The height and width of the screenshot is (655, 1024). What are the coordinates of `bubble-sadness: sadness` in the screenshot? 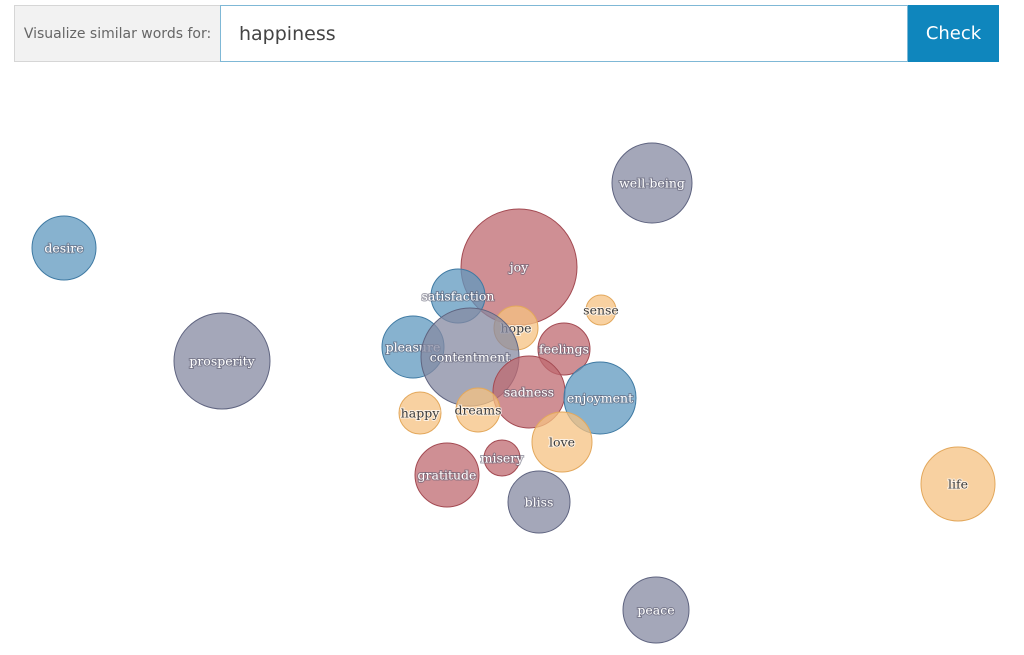 It's located at (529, 392).